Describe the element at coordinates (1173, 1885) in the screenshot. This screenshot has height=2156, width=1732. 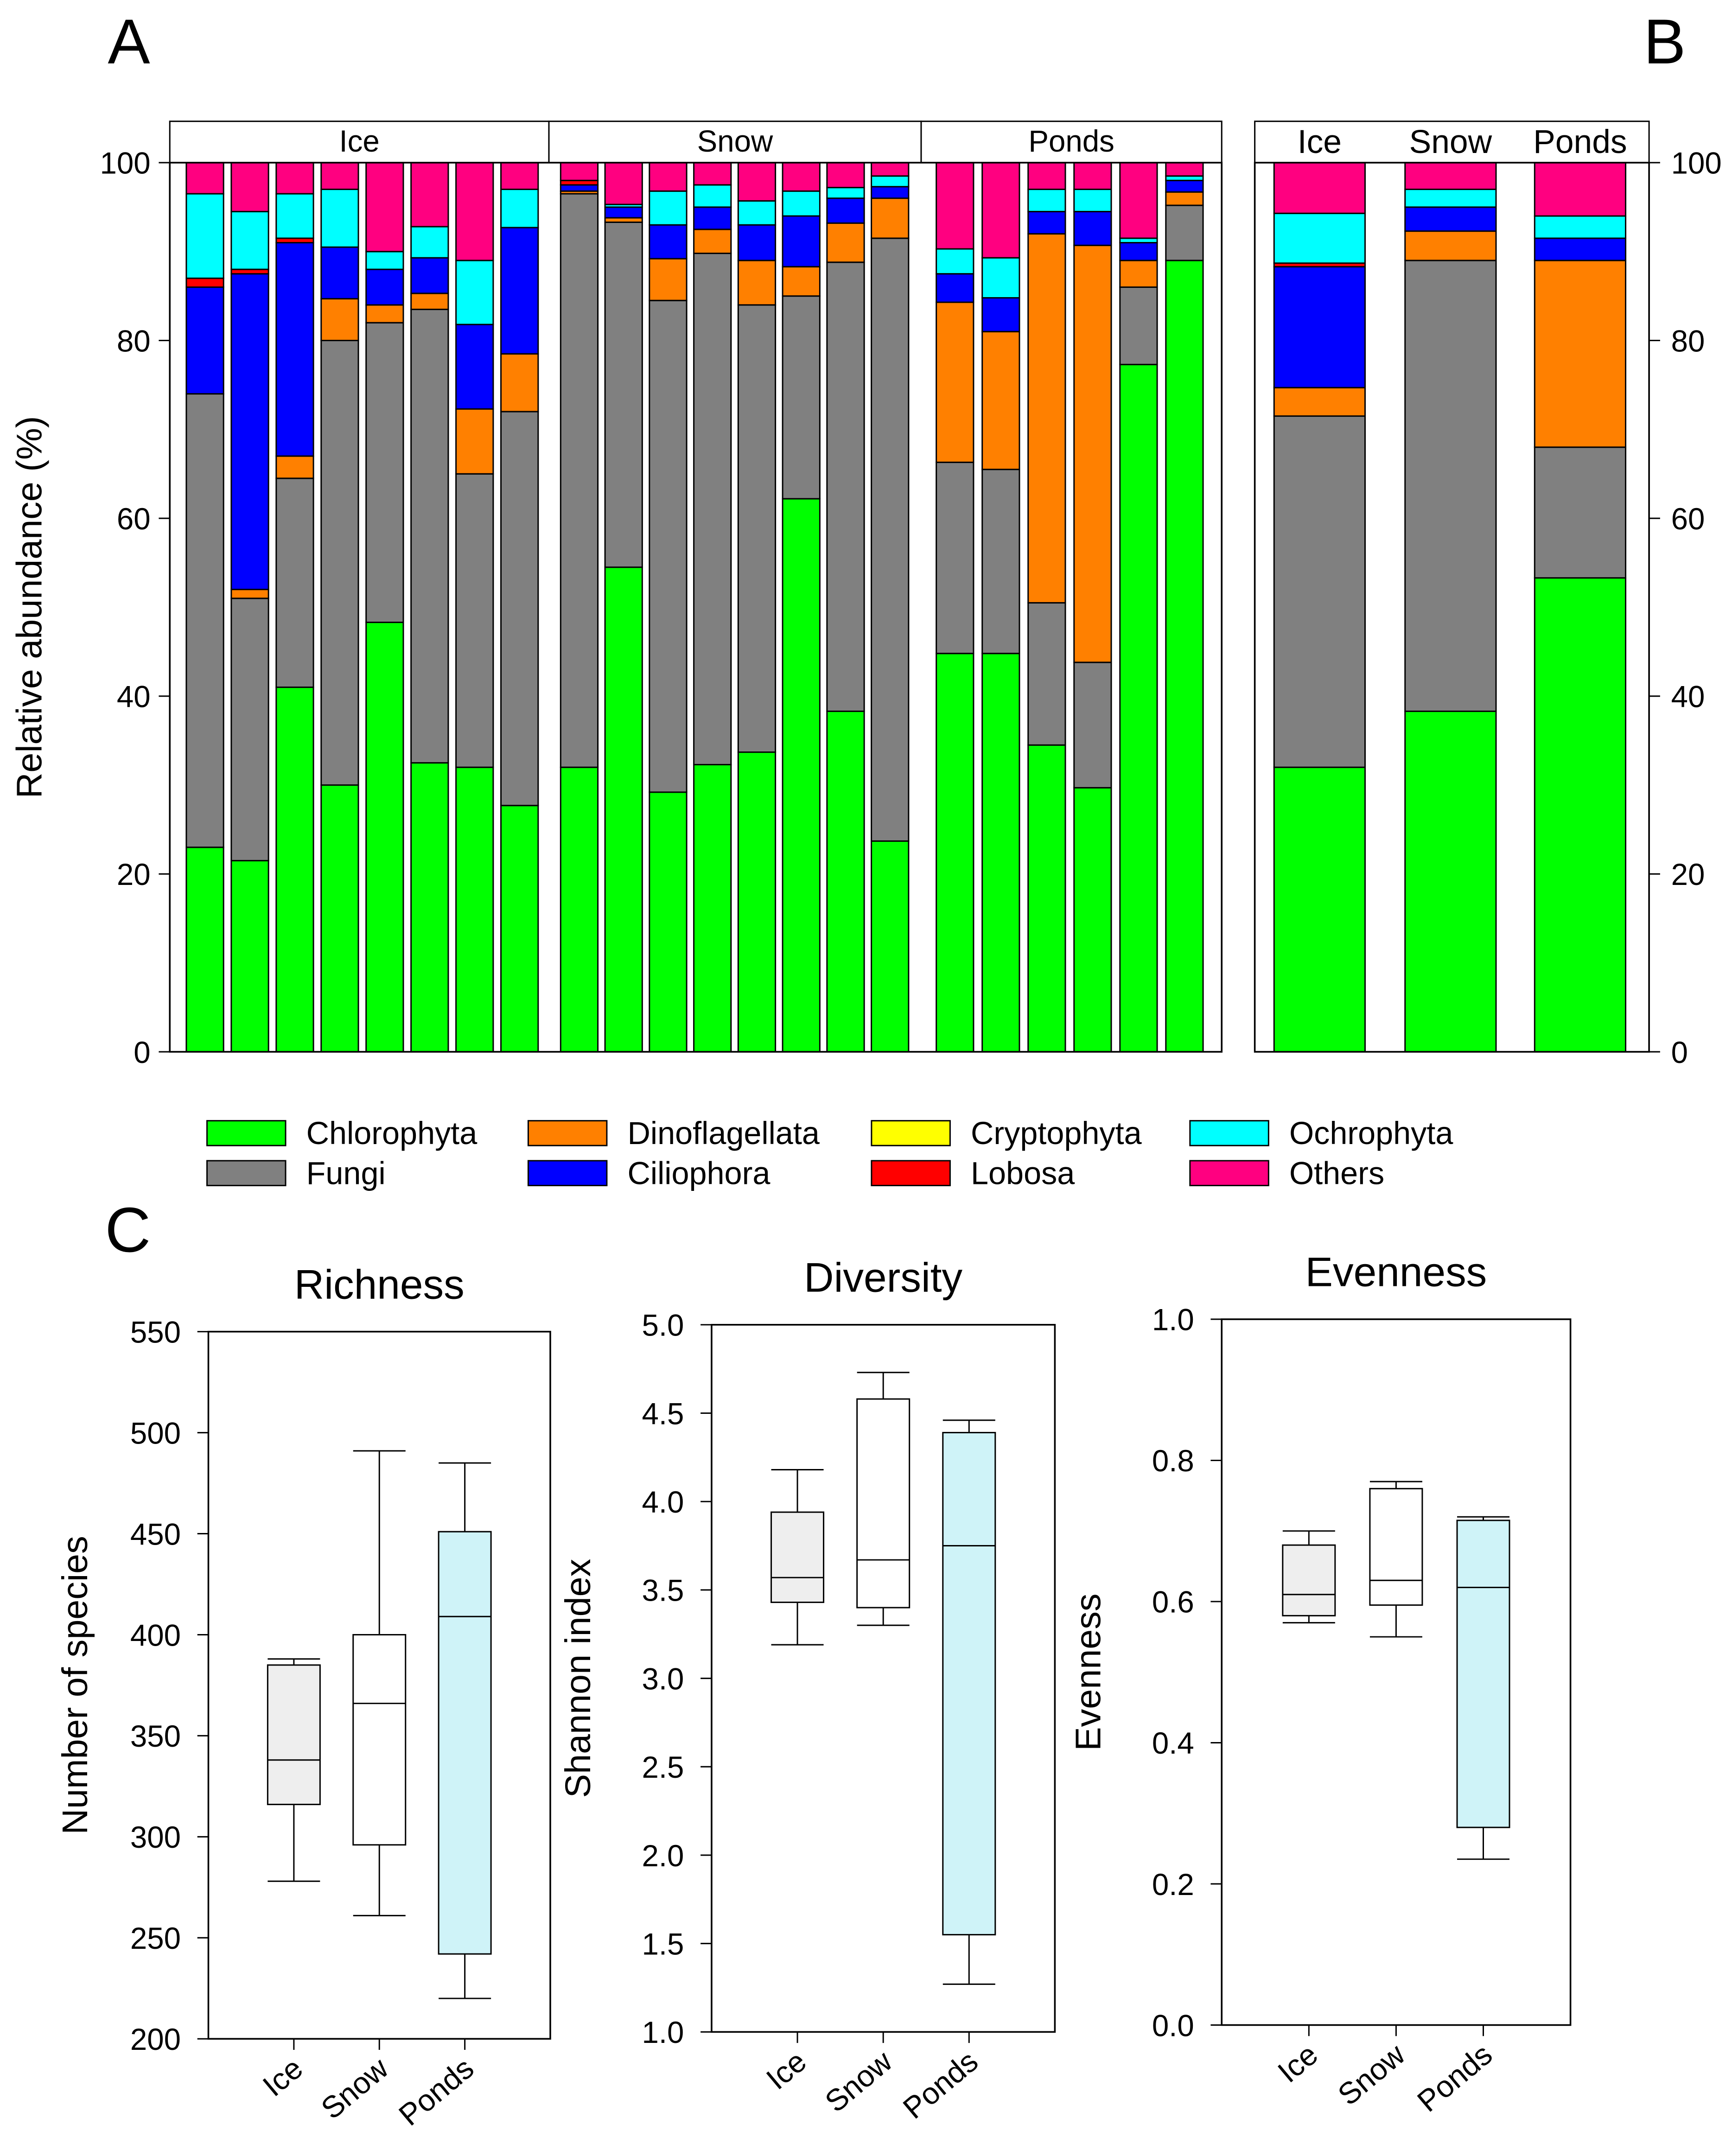
I see `y-tick-label: 0.2` at that location.